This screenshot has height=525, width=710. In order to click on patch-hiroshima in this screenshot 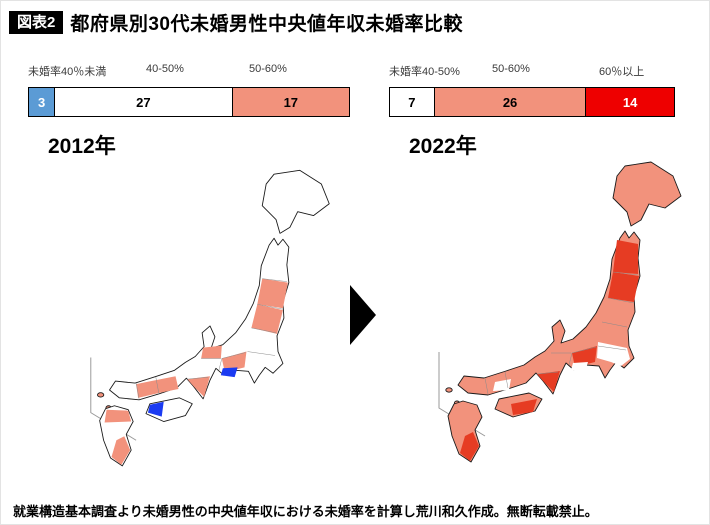, I will do `click(502, 385)`.